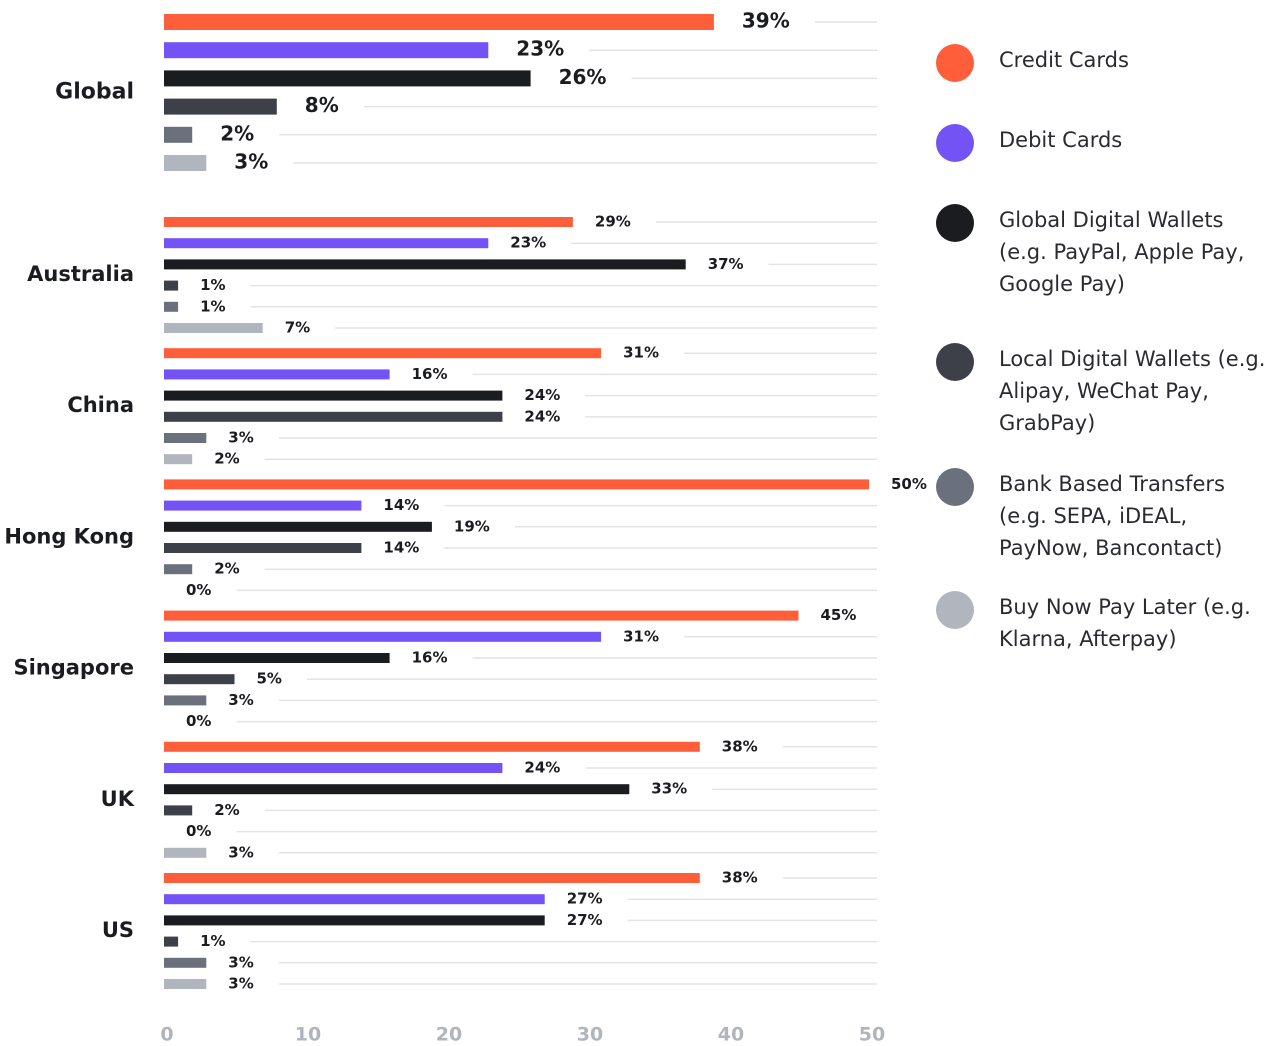  I want to click on category-label: Global, so click(94, 92).